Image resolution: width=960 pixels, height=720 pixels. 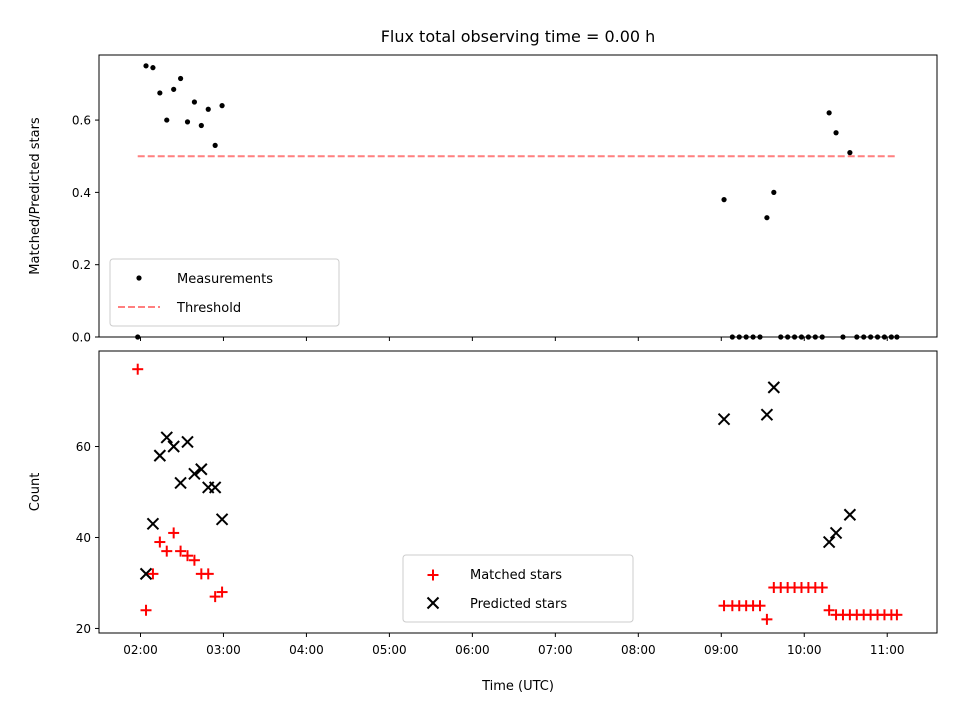 I want to click on x-tick-label: 10:00, so click(x=804, y=650).